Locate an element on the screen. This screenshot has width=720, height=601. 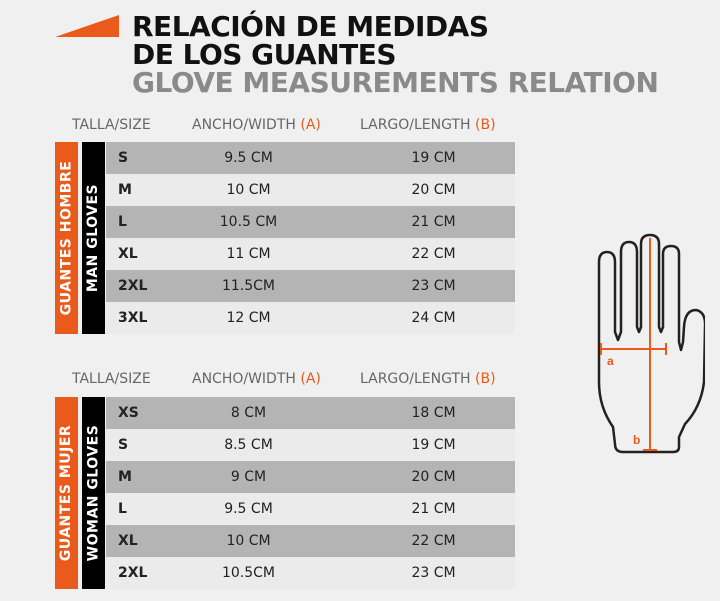
men-label-es: GUANTES HOMBRE is located at coordinates (66, 238).